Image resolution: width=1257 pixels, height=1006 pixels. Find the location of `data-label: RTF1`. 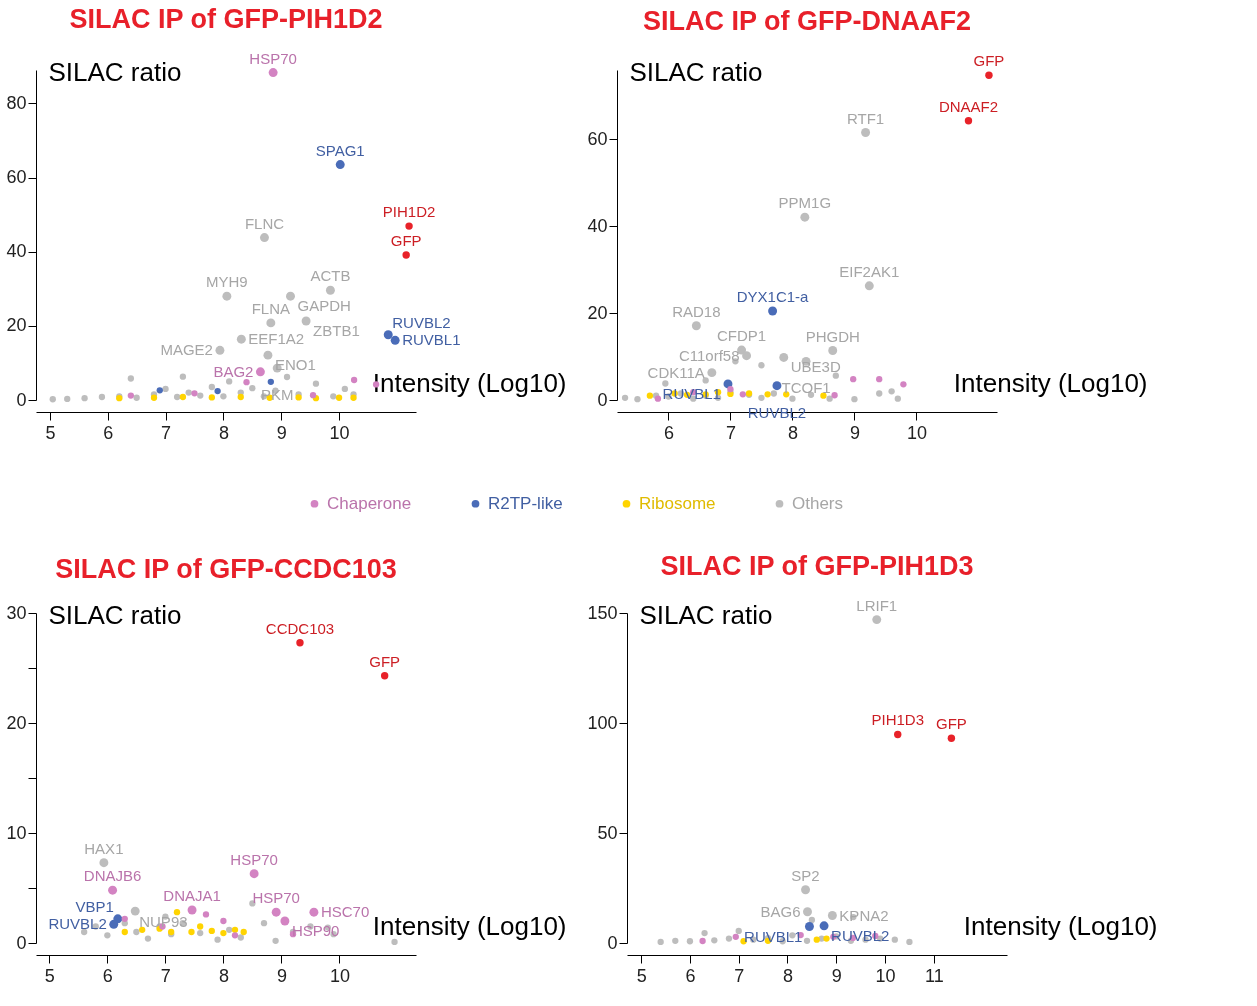

data-label: RTF1 is located at coordinates (865, 118).